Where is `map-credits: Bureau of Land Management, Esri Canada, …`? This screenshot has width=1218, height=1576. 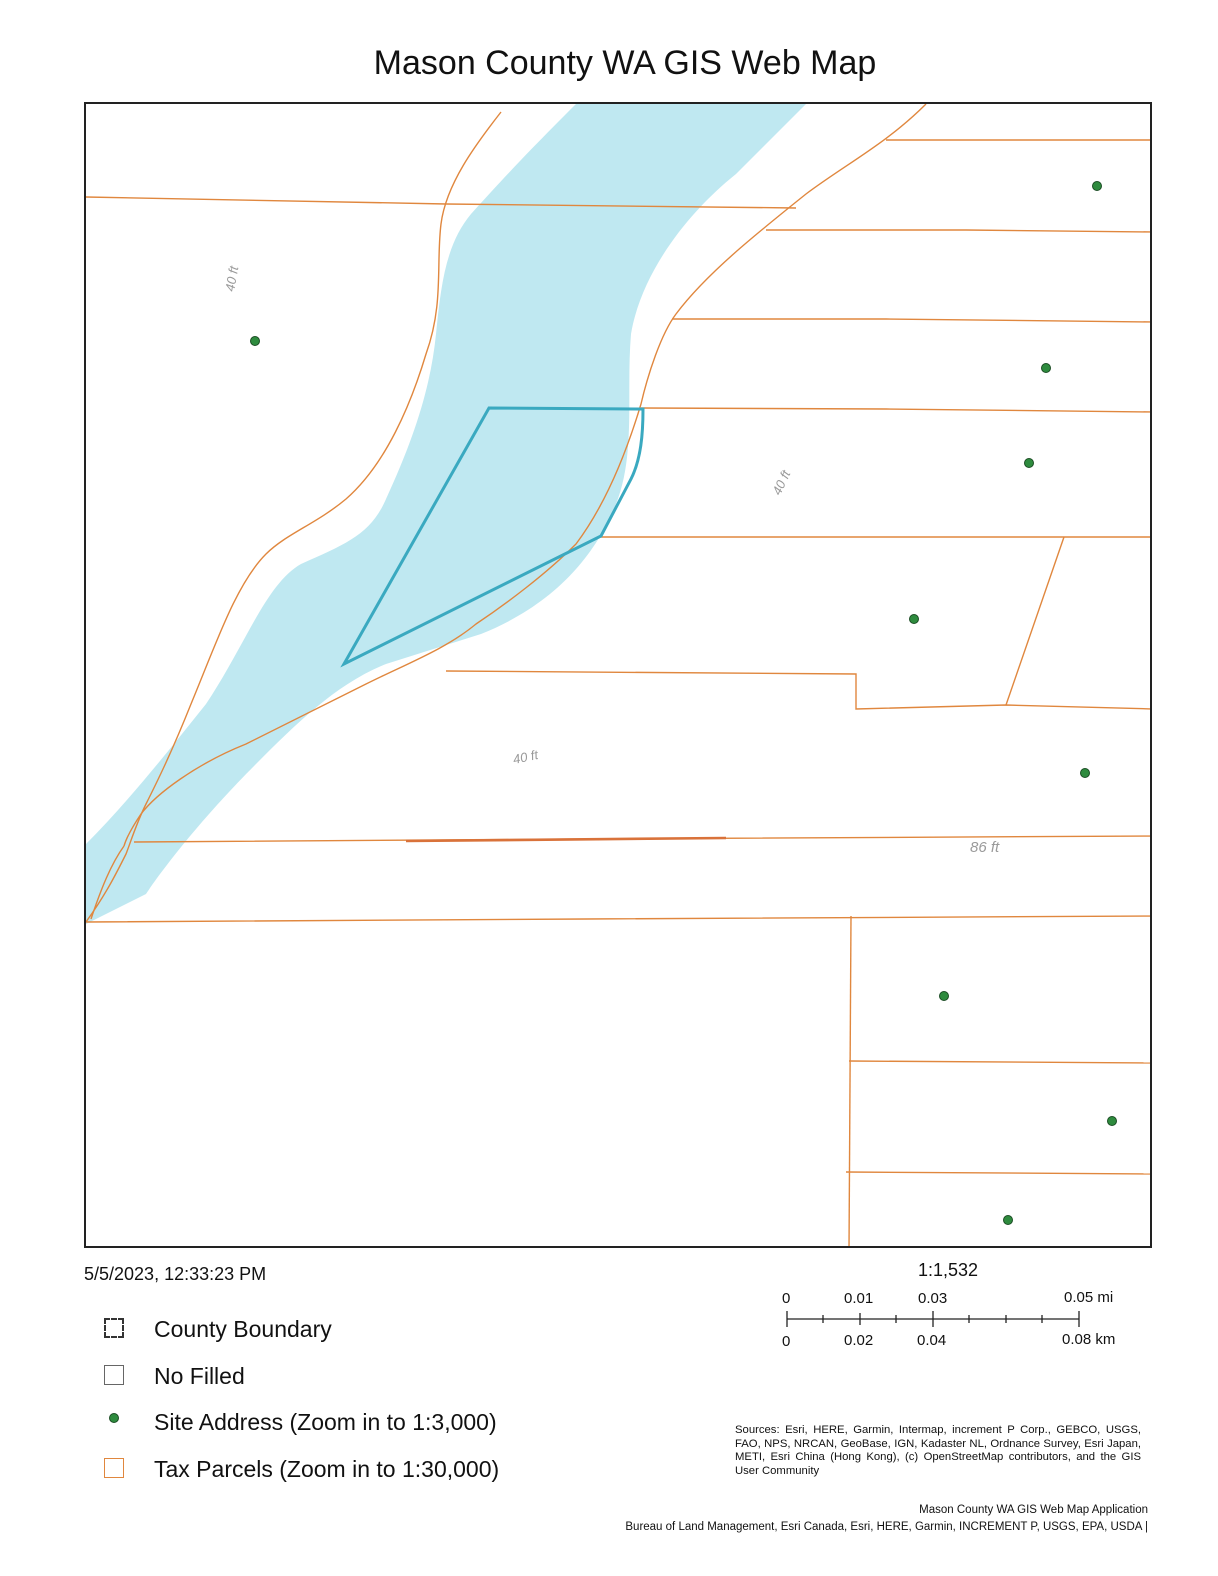 map-credits: Bureau of Land Management, Esri Canada, … is located at coordinates (886, 1527).